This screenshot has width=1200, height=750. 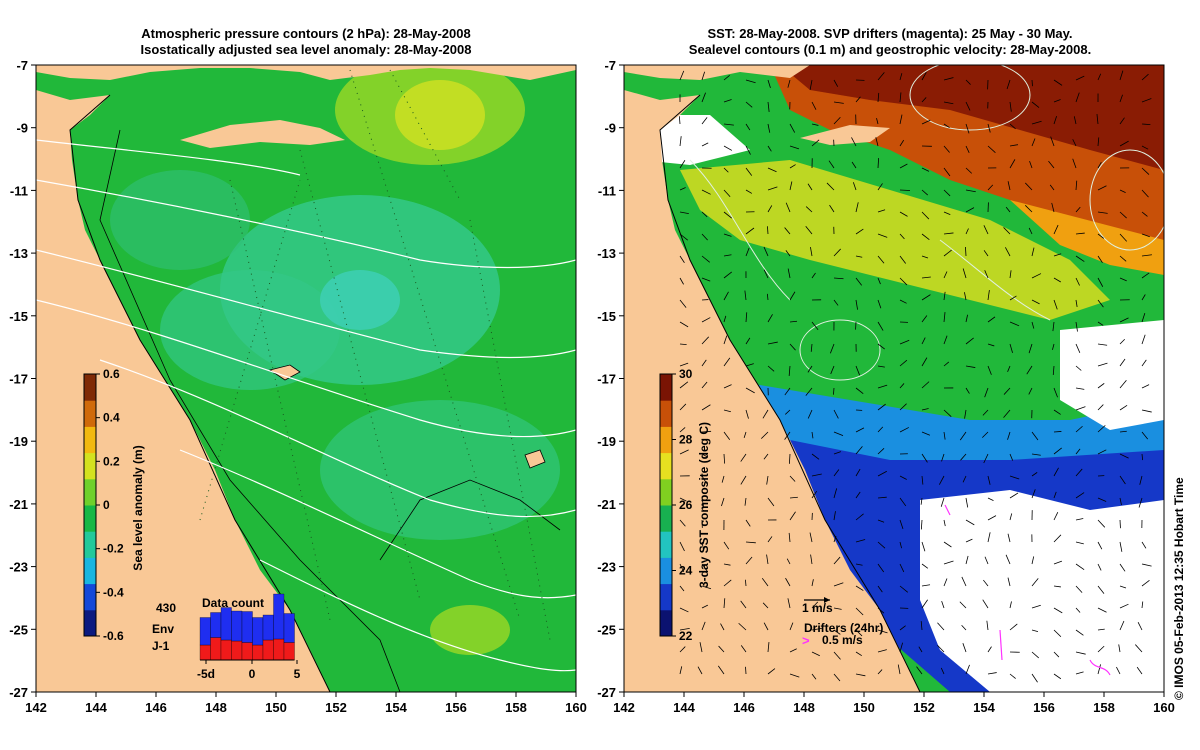 What do you see at coordinates (161, 646) in the screenshot?
I see `datacount-j1-label: J-1` at bounding box center [161, 646].